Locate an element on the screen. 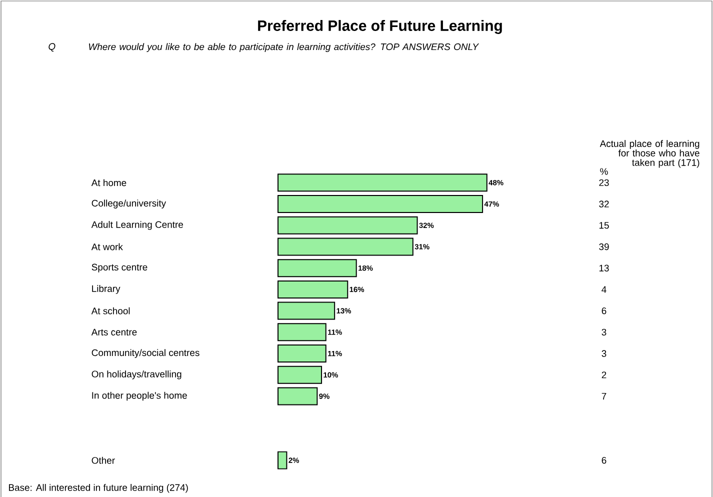 The image size is (713, 497). y-tick-label: Community/social centres is located at coordinates (146, 353).